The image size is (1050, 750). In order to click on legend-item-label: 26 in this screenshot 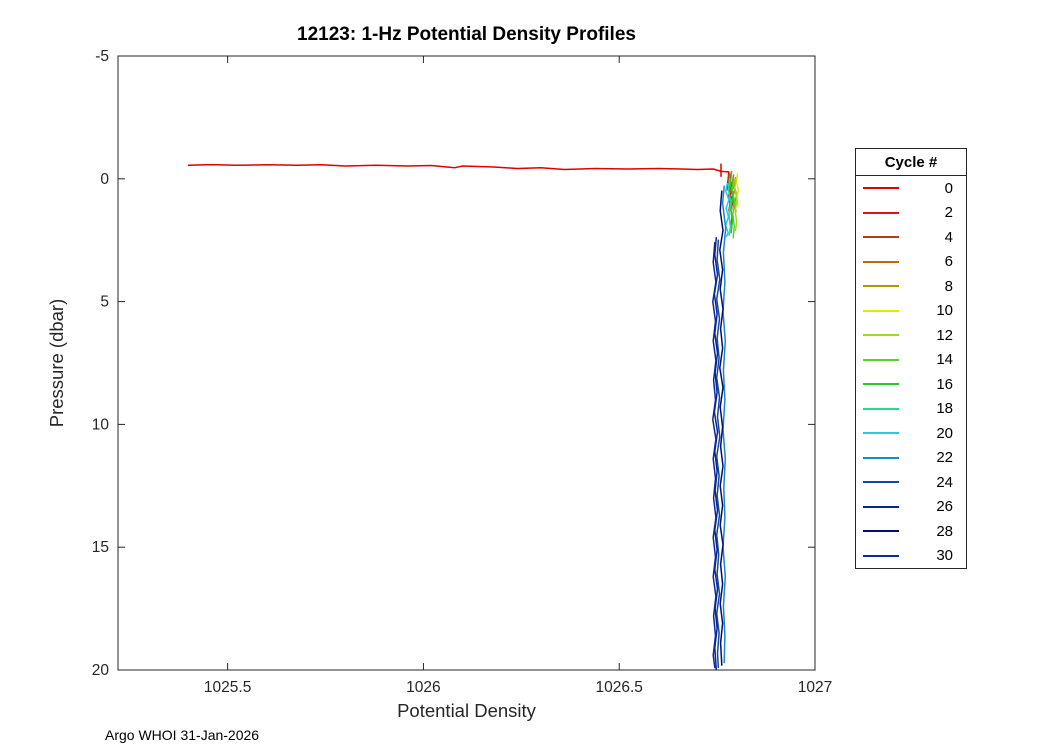, I will do `click(944, 507)`.